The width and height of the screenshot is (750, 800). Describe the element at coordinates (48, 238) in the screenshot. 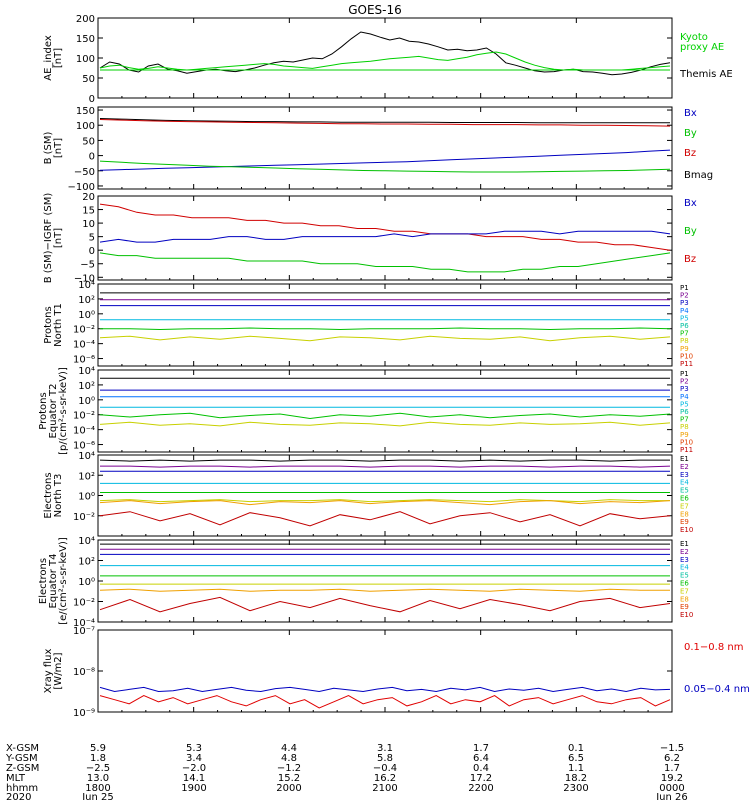

I see `y-axis-label: B (SM)−IGRF (SM)` at that location.